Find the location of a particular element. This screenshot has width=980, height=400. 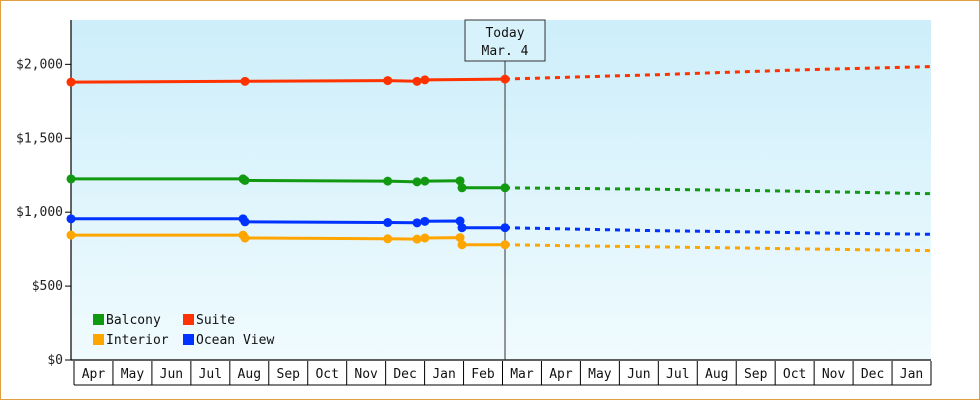

y-tick-label: $1,000 is located at coordinates (39, 212).